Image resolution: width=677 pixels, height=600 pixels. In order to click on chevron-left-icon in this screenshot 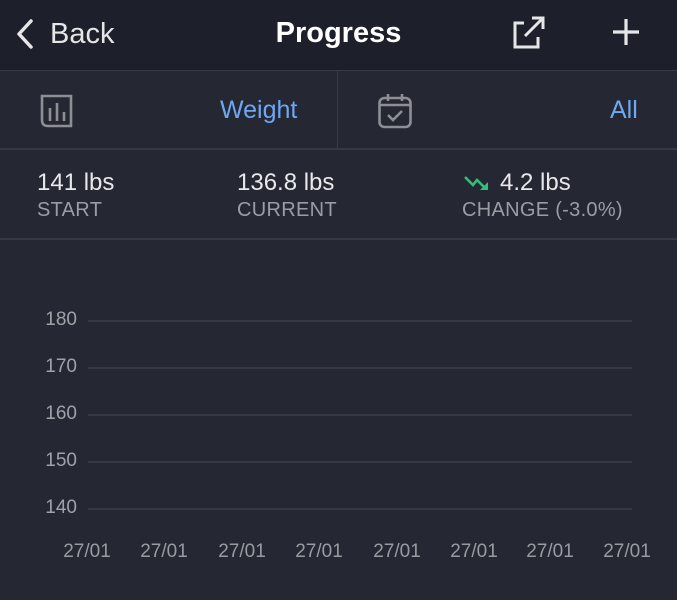, I will do `click(25, 34)`.